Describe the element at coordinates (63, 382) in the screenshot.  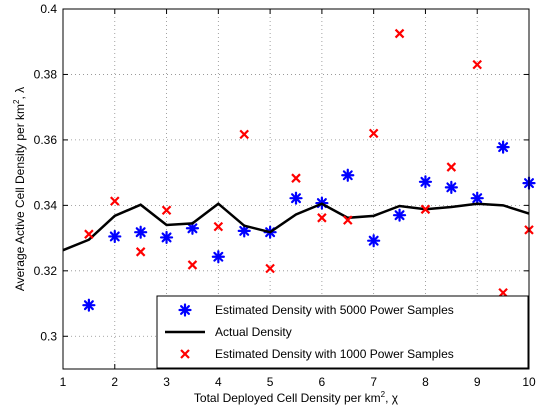
I see `x-tick-label: 1` at that location.